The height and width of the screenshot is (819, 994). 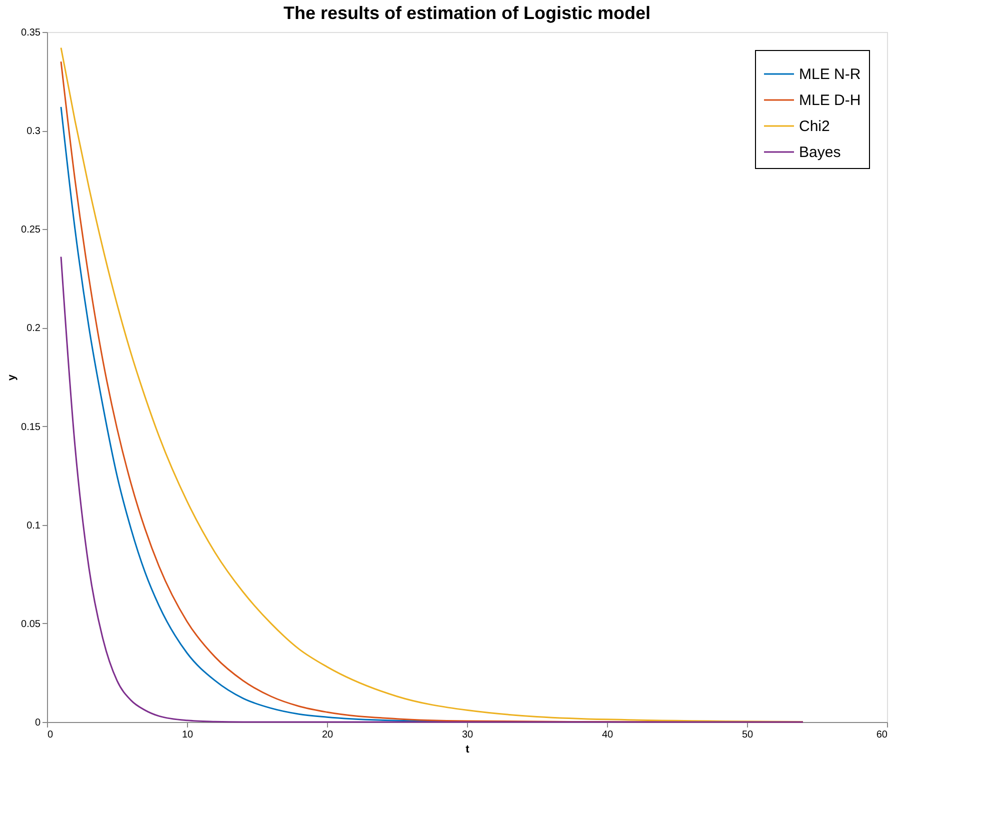 I want to click on x-tick-label: 20, so click(x=328, y=735).